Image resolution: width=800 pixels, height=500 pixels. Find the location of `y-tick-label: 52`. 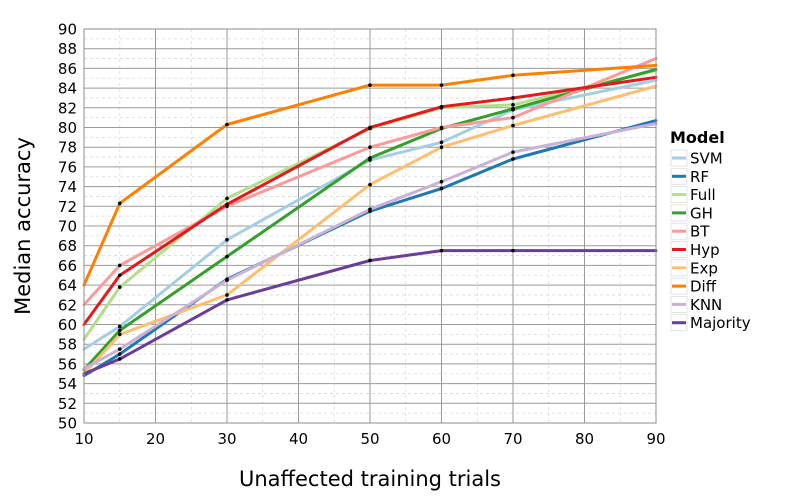

y-tick-label: 52 is located at coordinates (67, 404).